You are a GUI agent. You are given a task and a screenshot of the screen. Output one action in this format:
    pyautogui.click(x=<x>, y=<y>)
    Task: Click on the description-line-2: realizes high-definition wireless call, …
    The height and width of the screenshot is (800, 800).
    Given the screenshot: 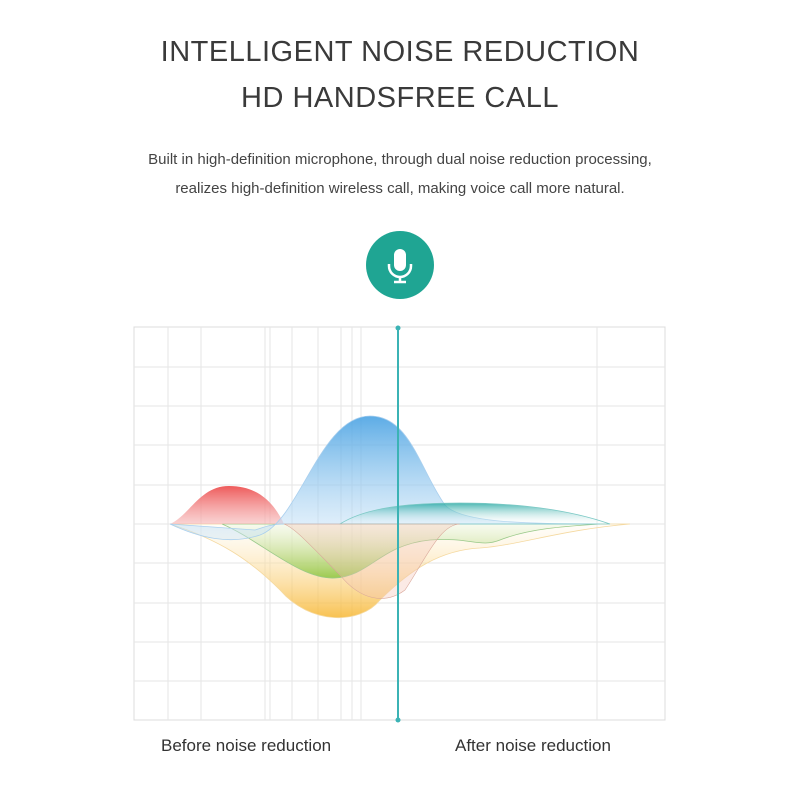 What is the action you would take?
    pyautogui.click(x=400, y=188)
    